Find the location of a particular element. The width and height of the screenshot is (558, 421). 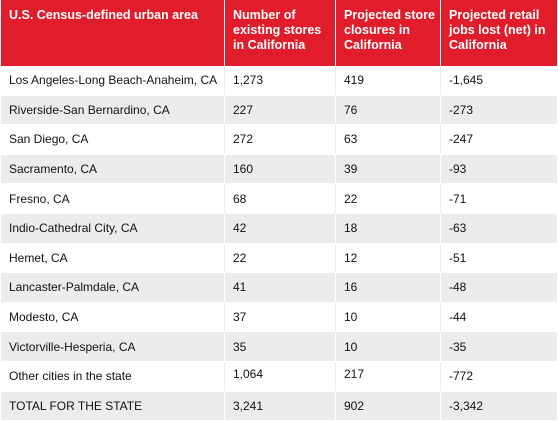

cell-jobs: -44 is located at coordinates (498, 317).